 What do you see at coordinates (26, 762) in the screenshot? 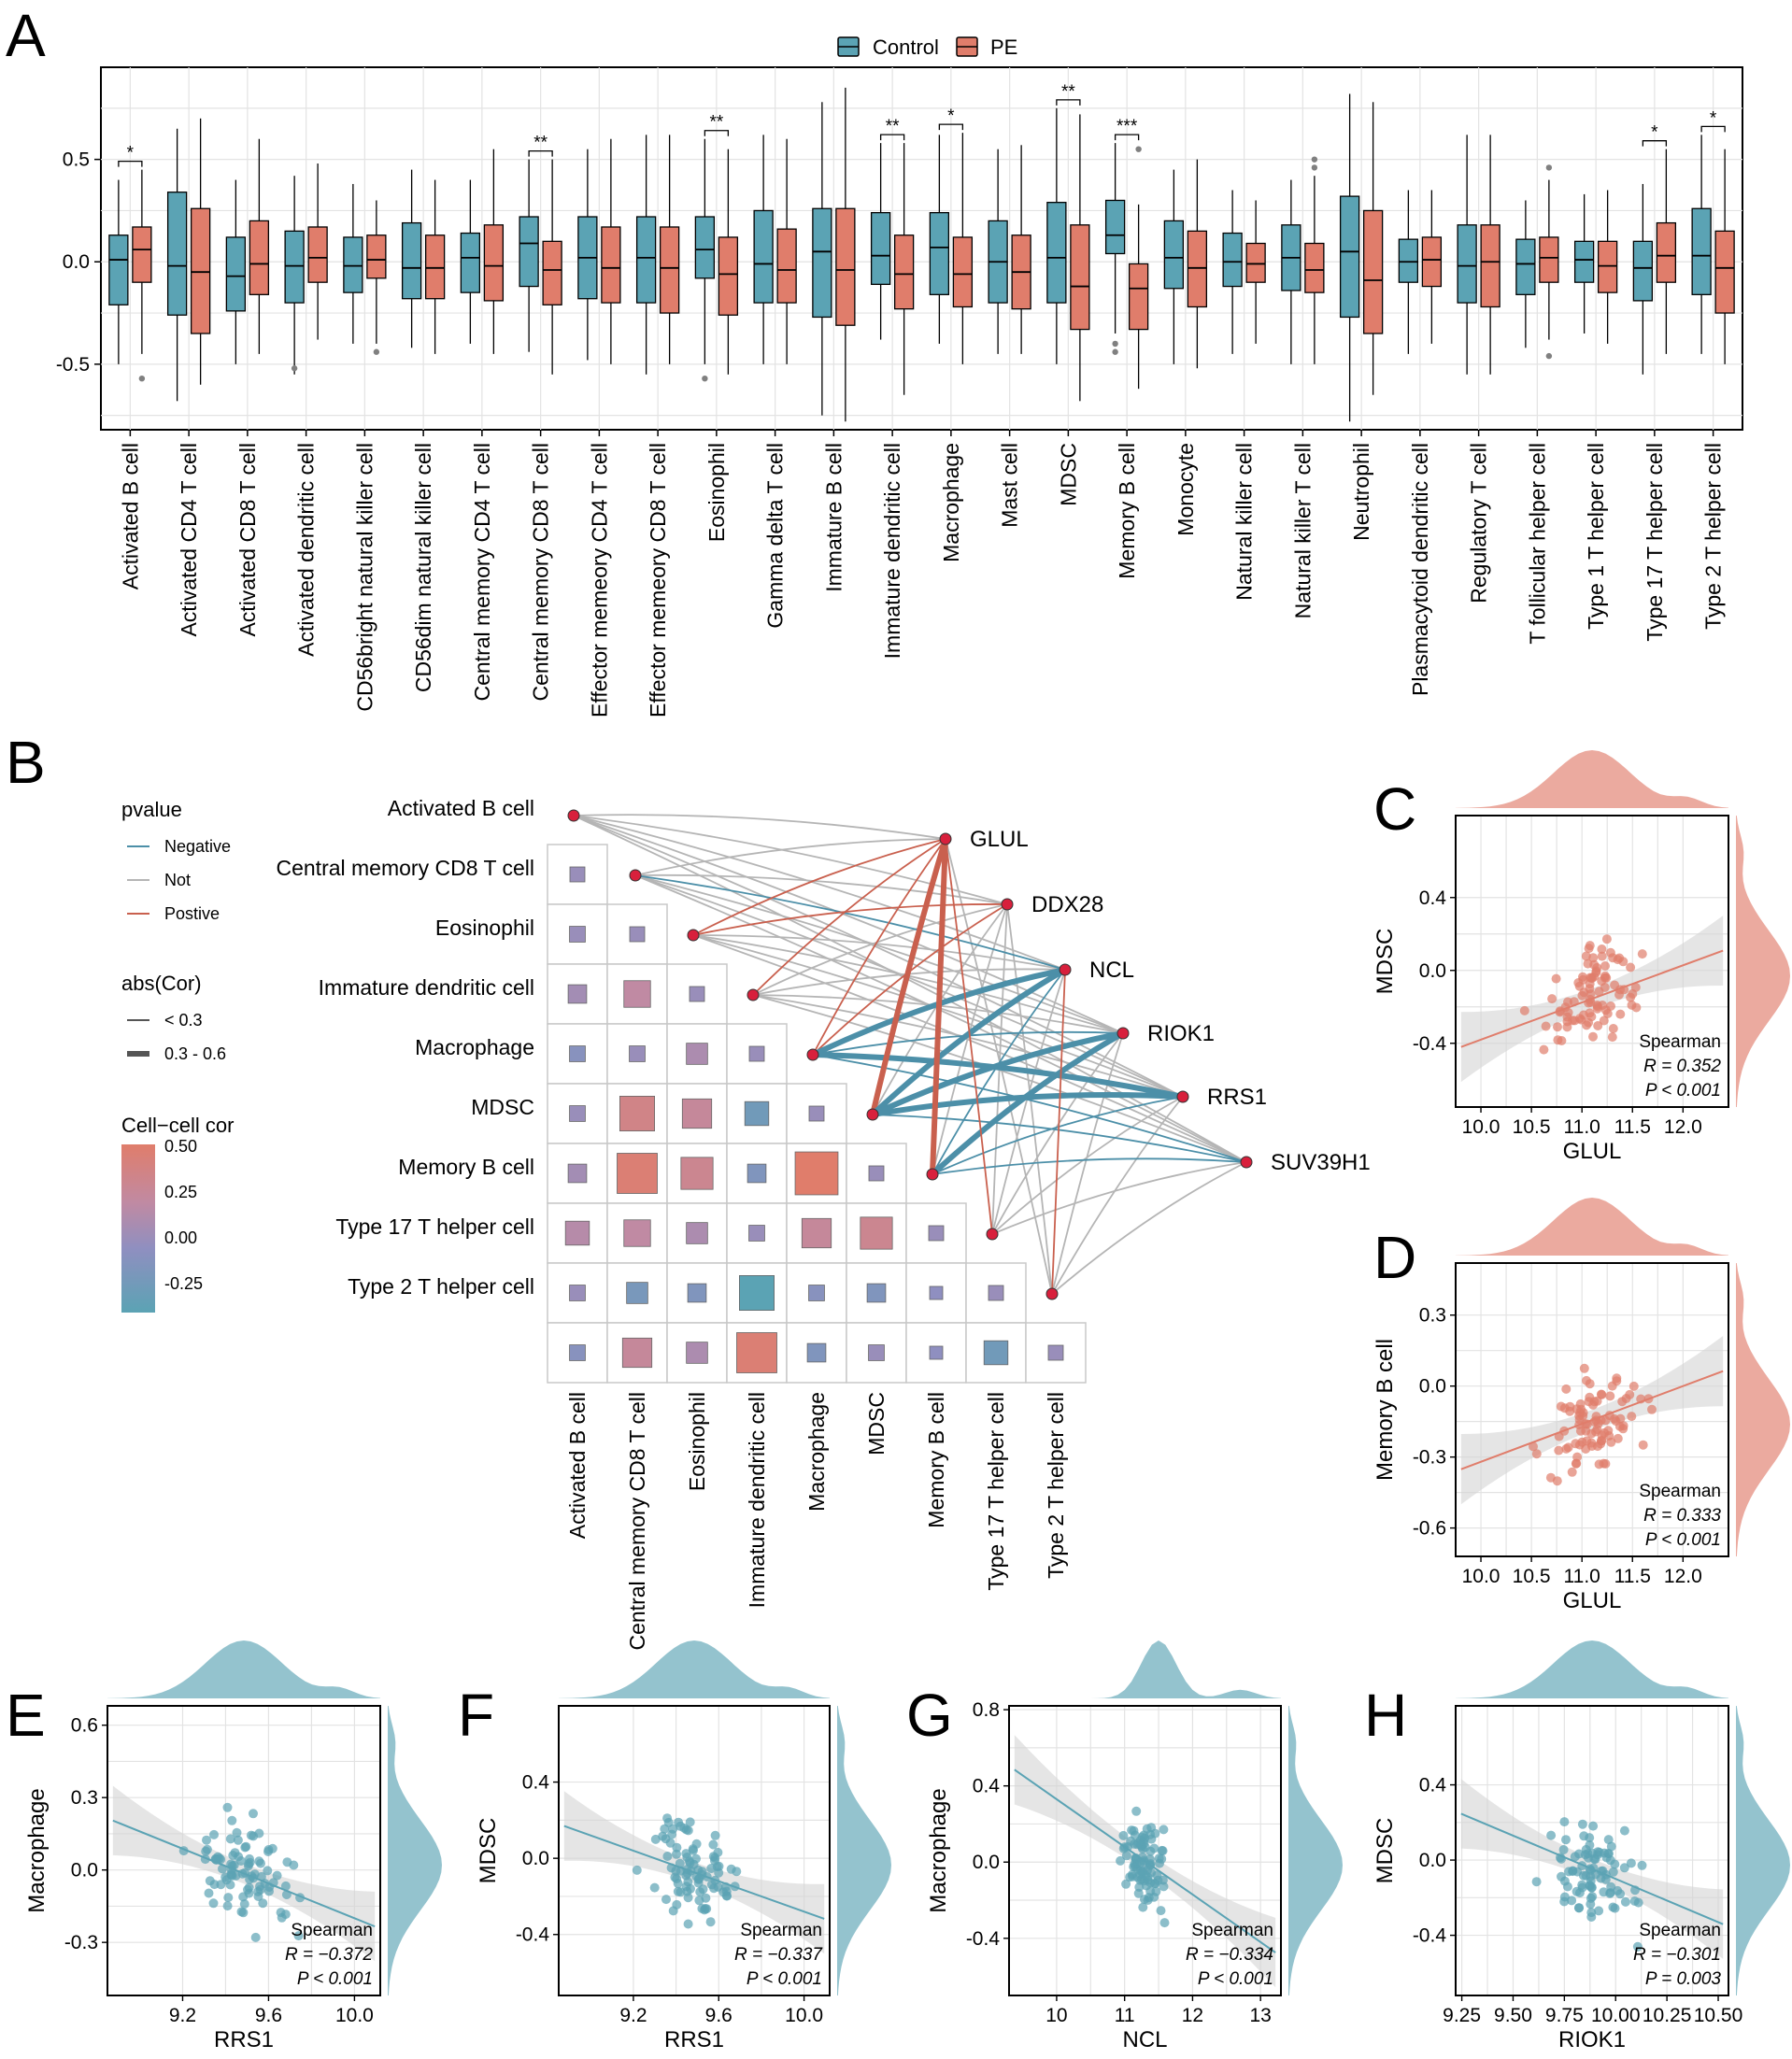
I see `panel-letter-b: B` at bounding box center [26, 762].